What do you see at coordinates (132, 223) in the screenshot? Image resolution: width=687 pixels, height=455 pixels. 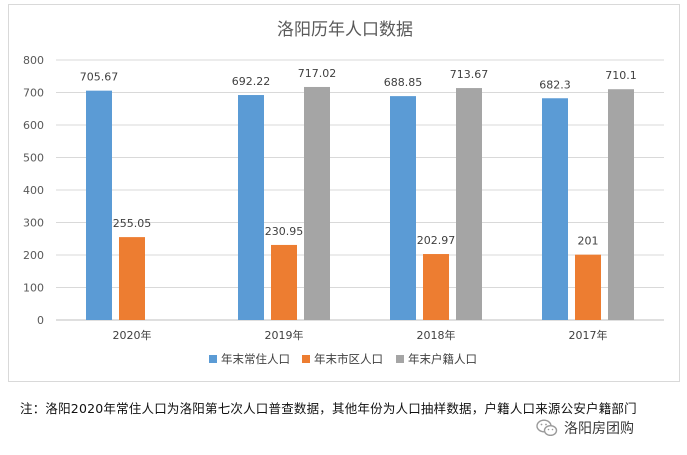 I see `data-label: 255.05` at bounding box center [132, 223].